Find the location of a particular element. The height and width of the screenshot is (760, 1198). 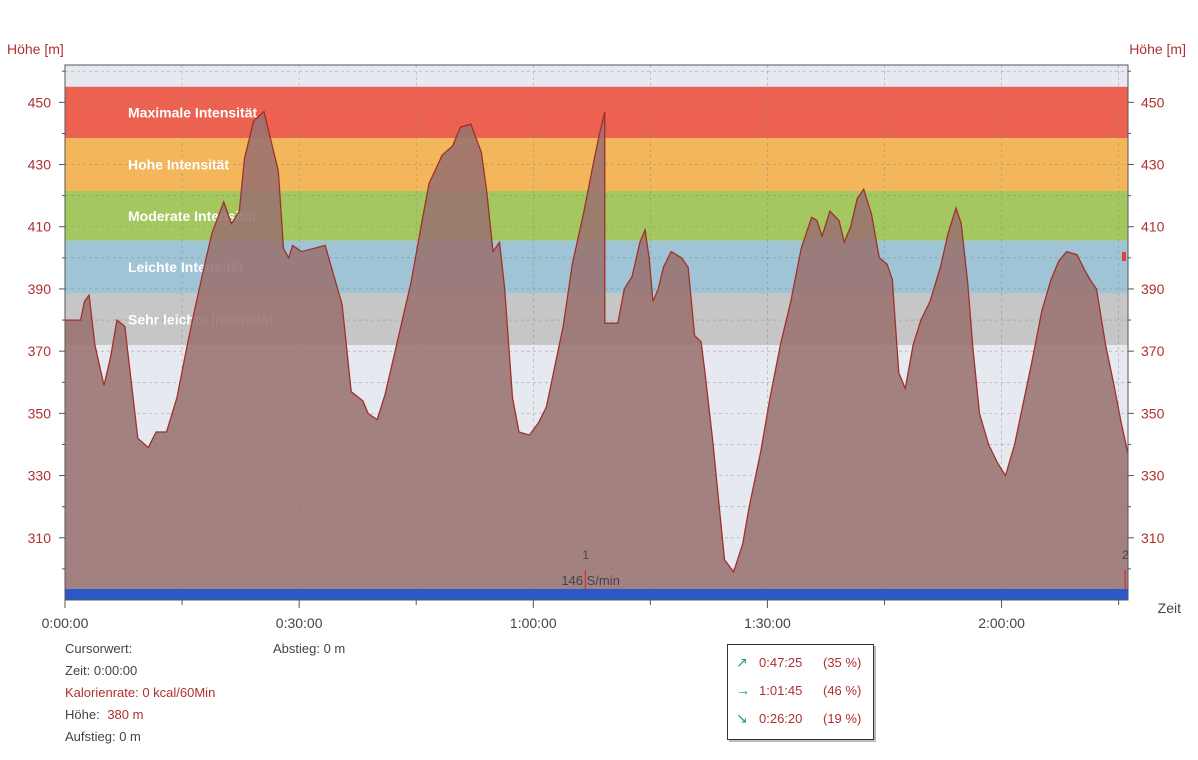

summary-row-ascent: ↗ 0:47:25 (35 %) is located at coordinates (800, 664).